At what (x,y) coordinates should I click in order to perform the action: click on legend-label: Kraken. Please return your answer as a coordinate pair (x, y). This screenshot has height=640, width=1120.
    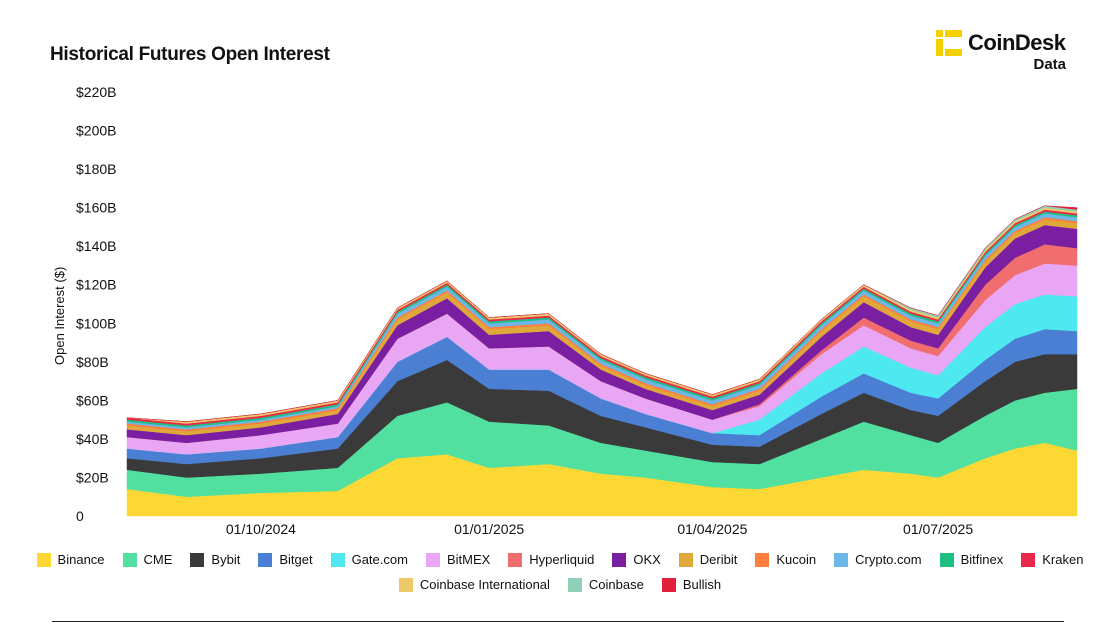
    Looking at the image, I should click on (1063, 559).